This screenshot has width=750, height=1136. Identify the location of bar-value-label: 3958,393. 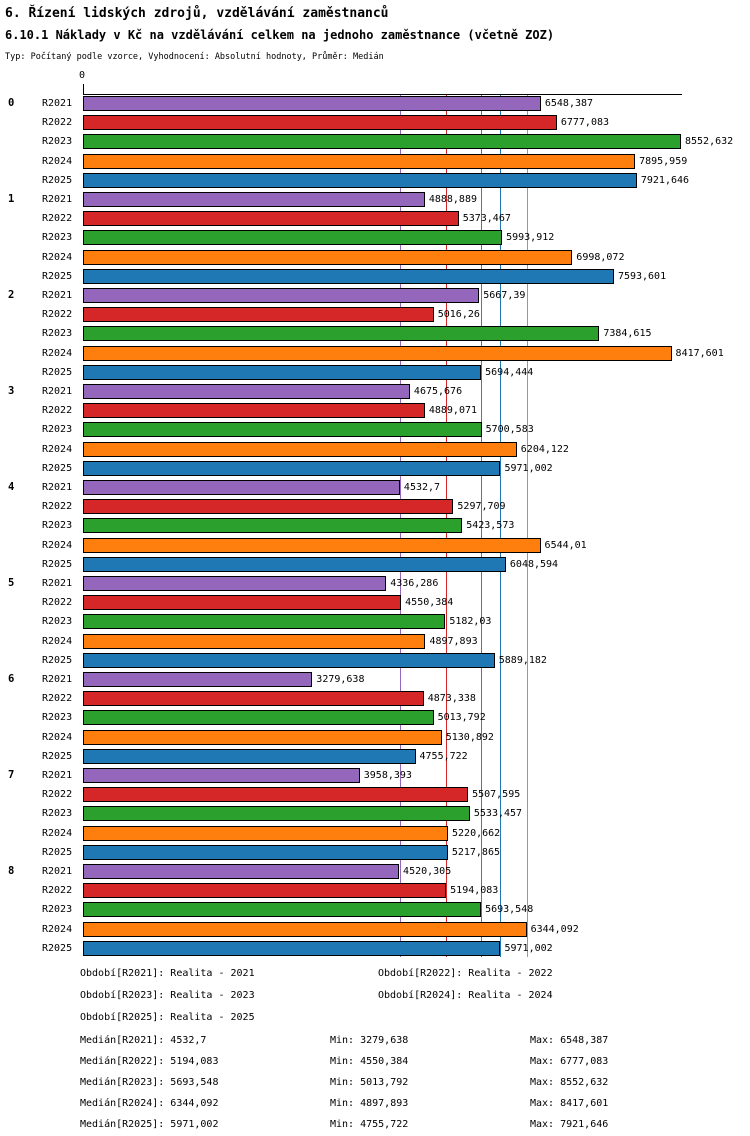
(387, 775).